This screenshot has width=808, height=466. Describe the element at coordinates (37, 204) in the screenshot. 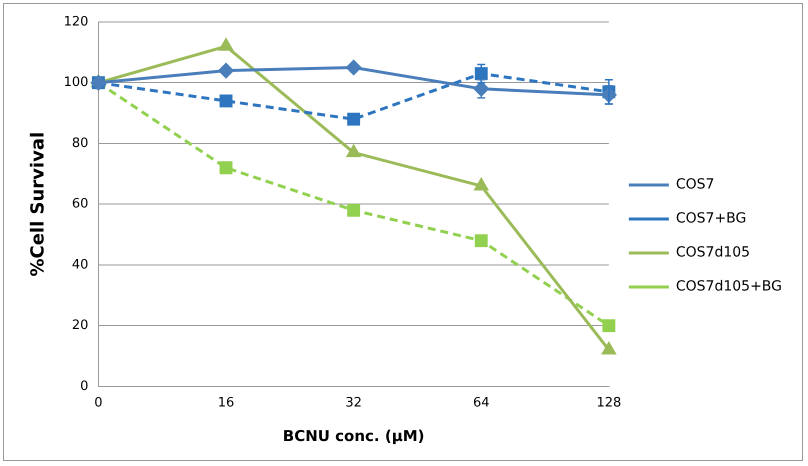

I see `y-axis-title: %Cell Survival` at that location.